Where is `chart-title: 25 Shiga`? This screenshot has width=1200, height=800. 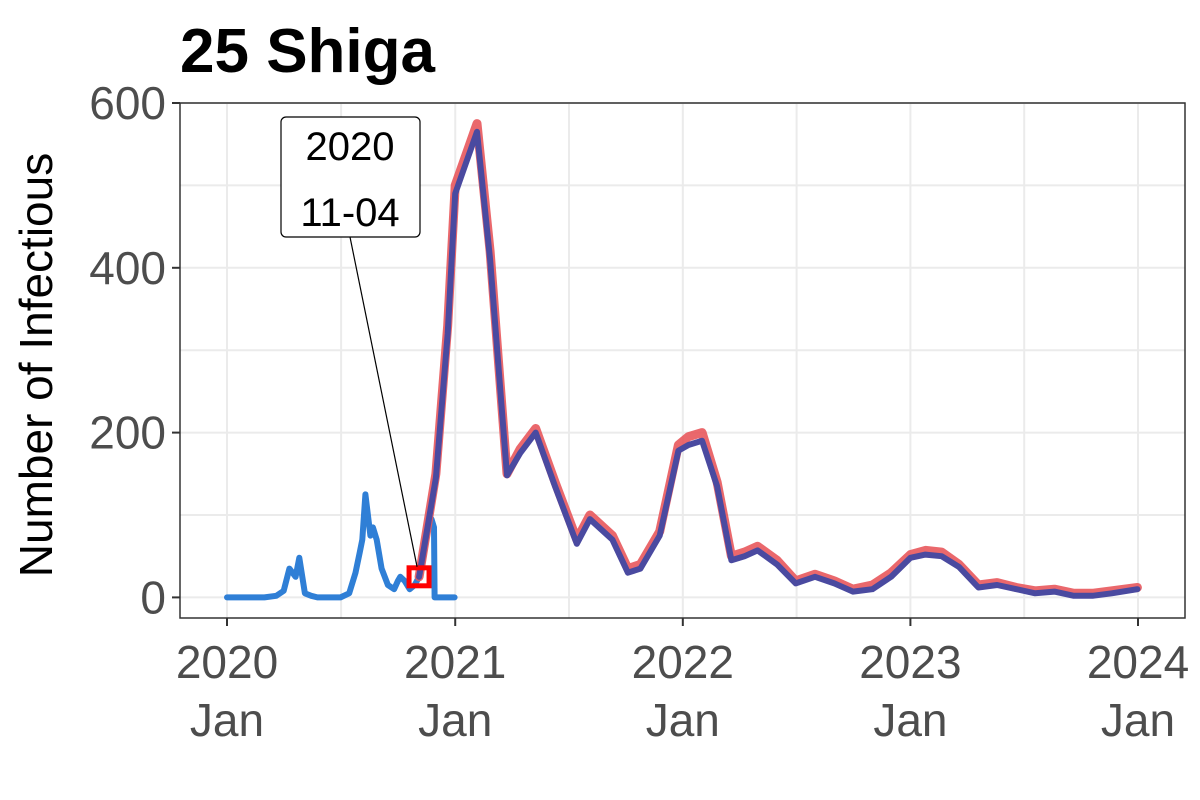
chart-title: 25 Shiga is located at coordinates (308, 51).